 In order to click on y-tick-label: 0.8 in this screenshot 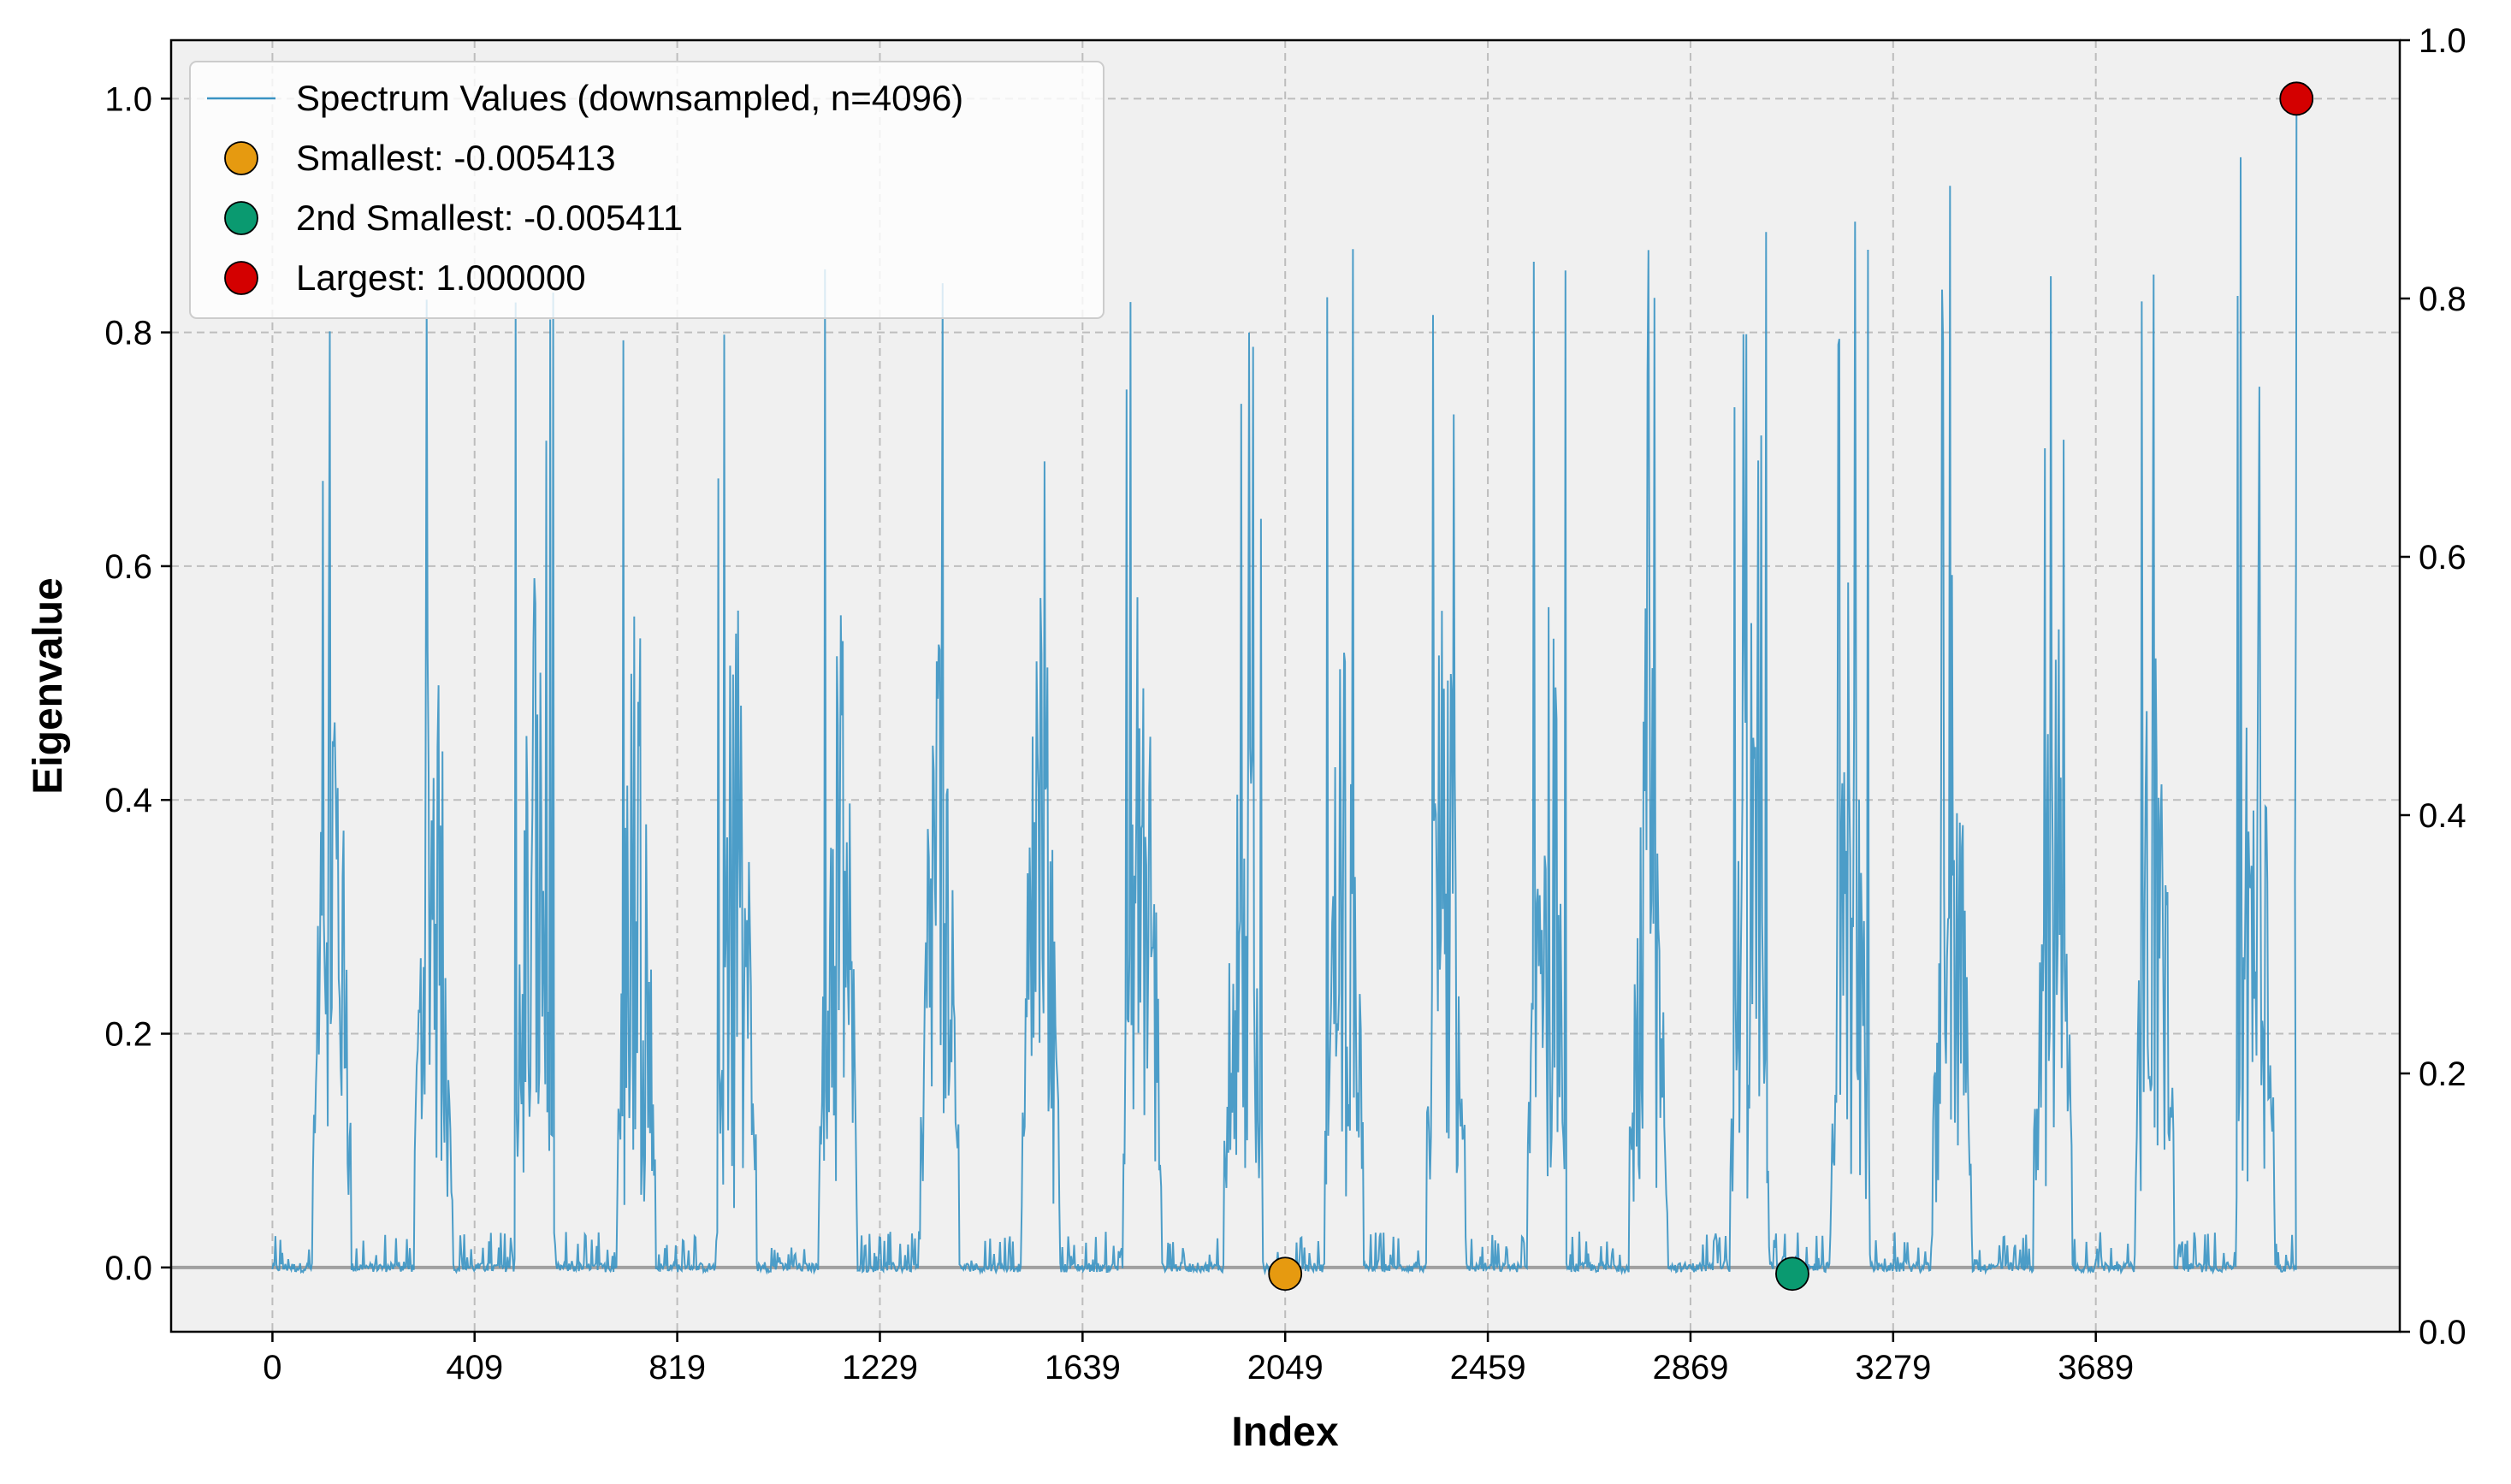, I will do `click(128, 333)`.